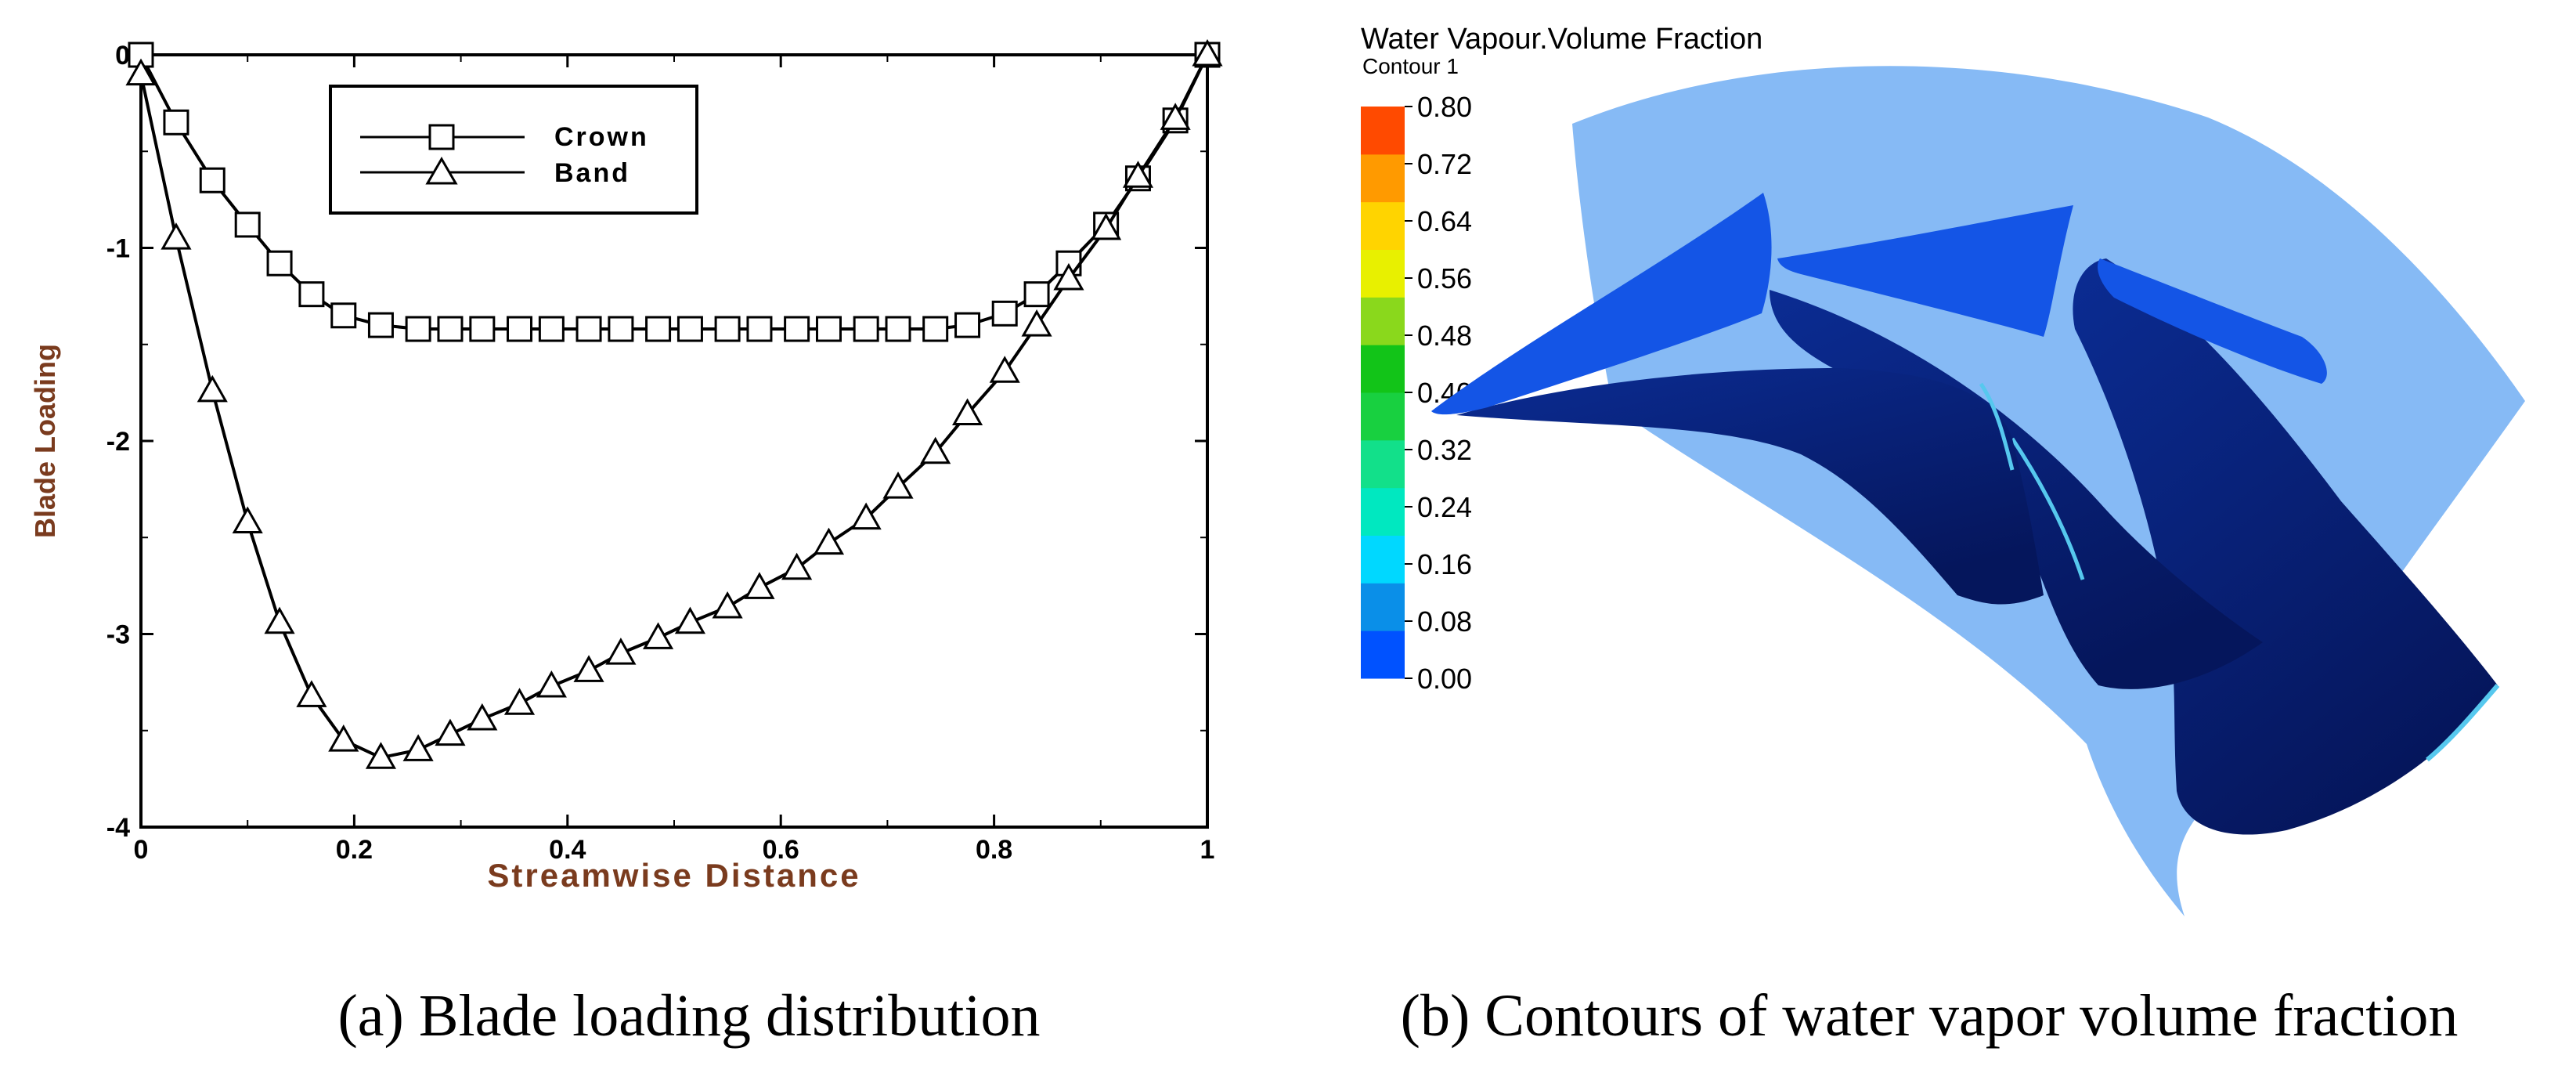 Image resolution: width=2576 pixels, height=1084 pixels. I want to click on blade-1-edge, so click(1997, 427).